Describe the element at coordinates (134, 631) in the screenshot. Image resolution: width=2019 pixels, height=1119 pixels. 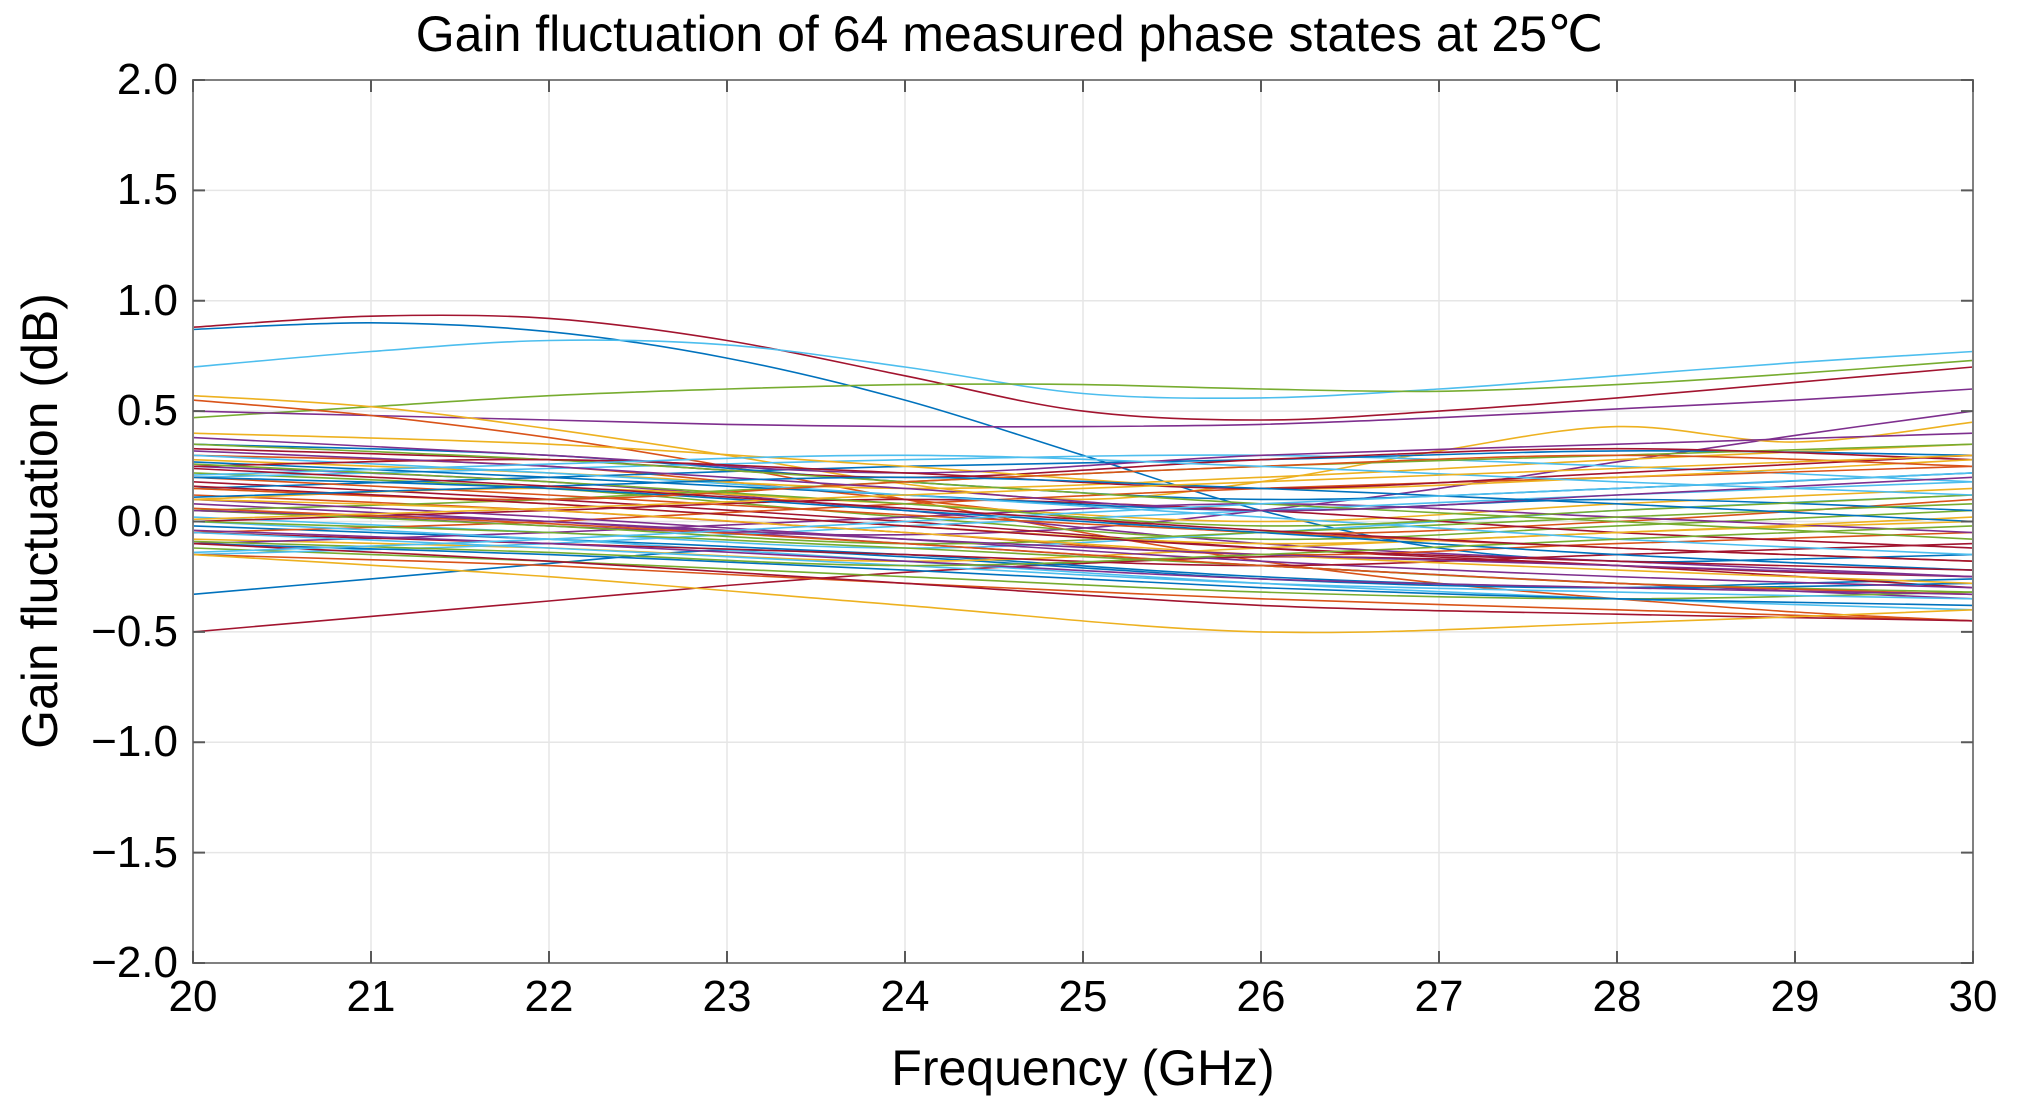
I see `y-tick-label-−0.5: −0.5` at that location.